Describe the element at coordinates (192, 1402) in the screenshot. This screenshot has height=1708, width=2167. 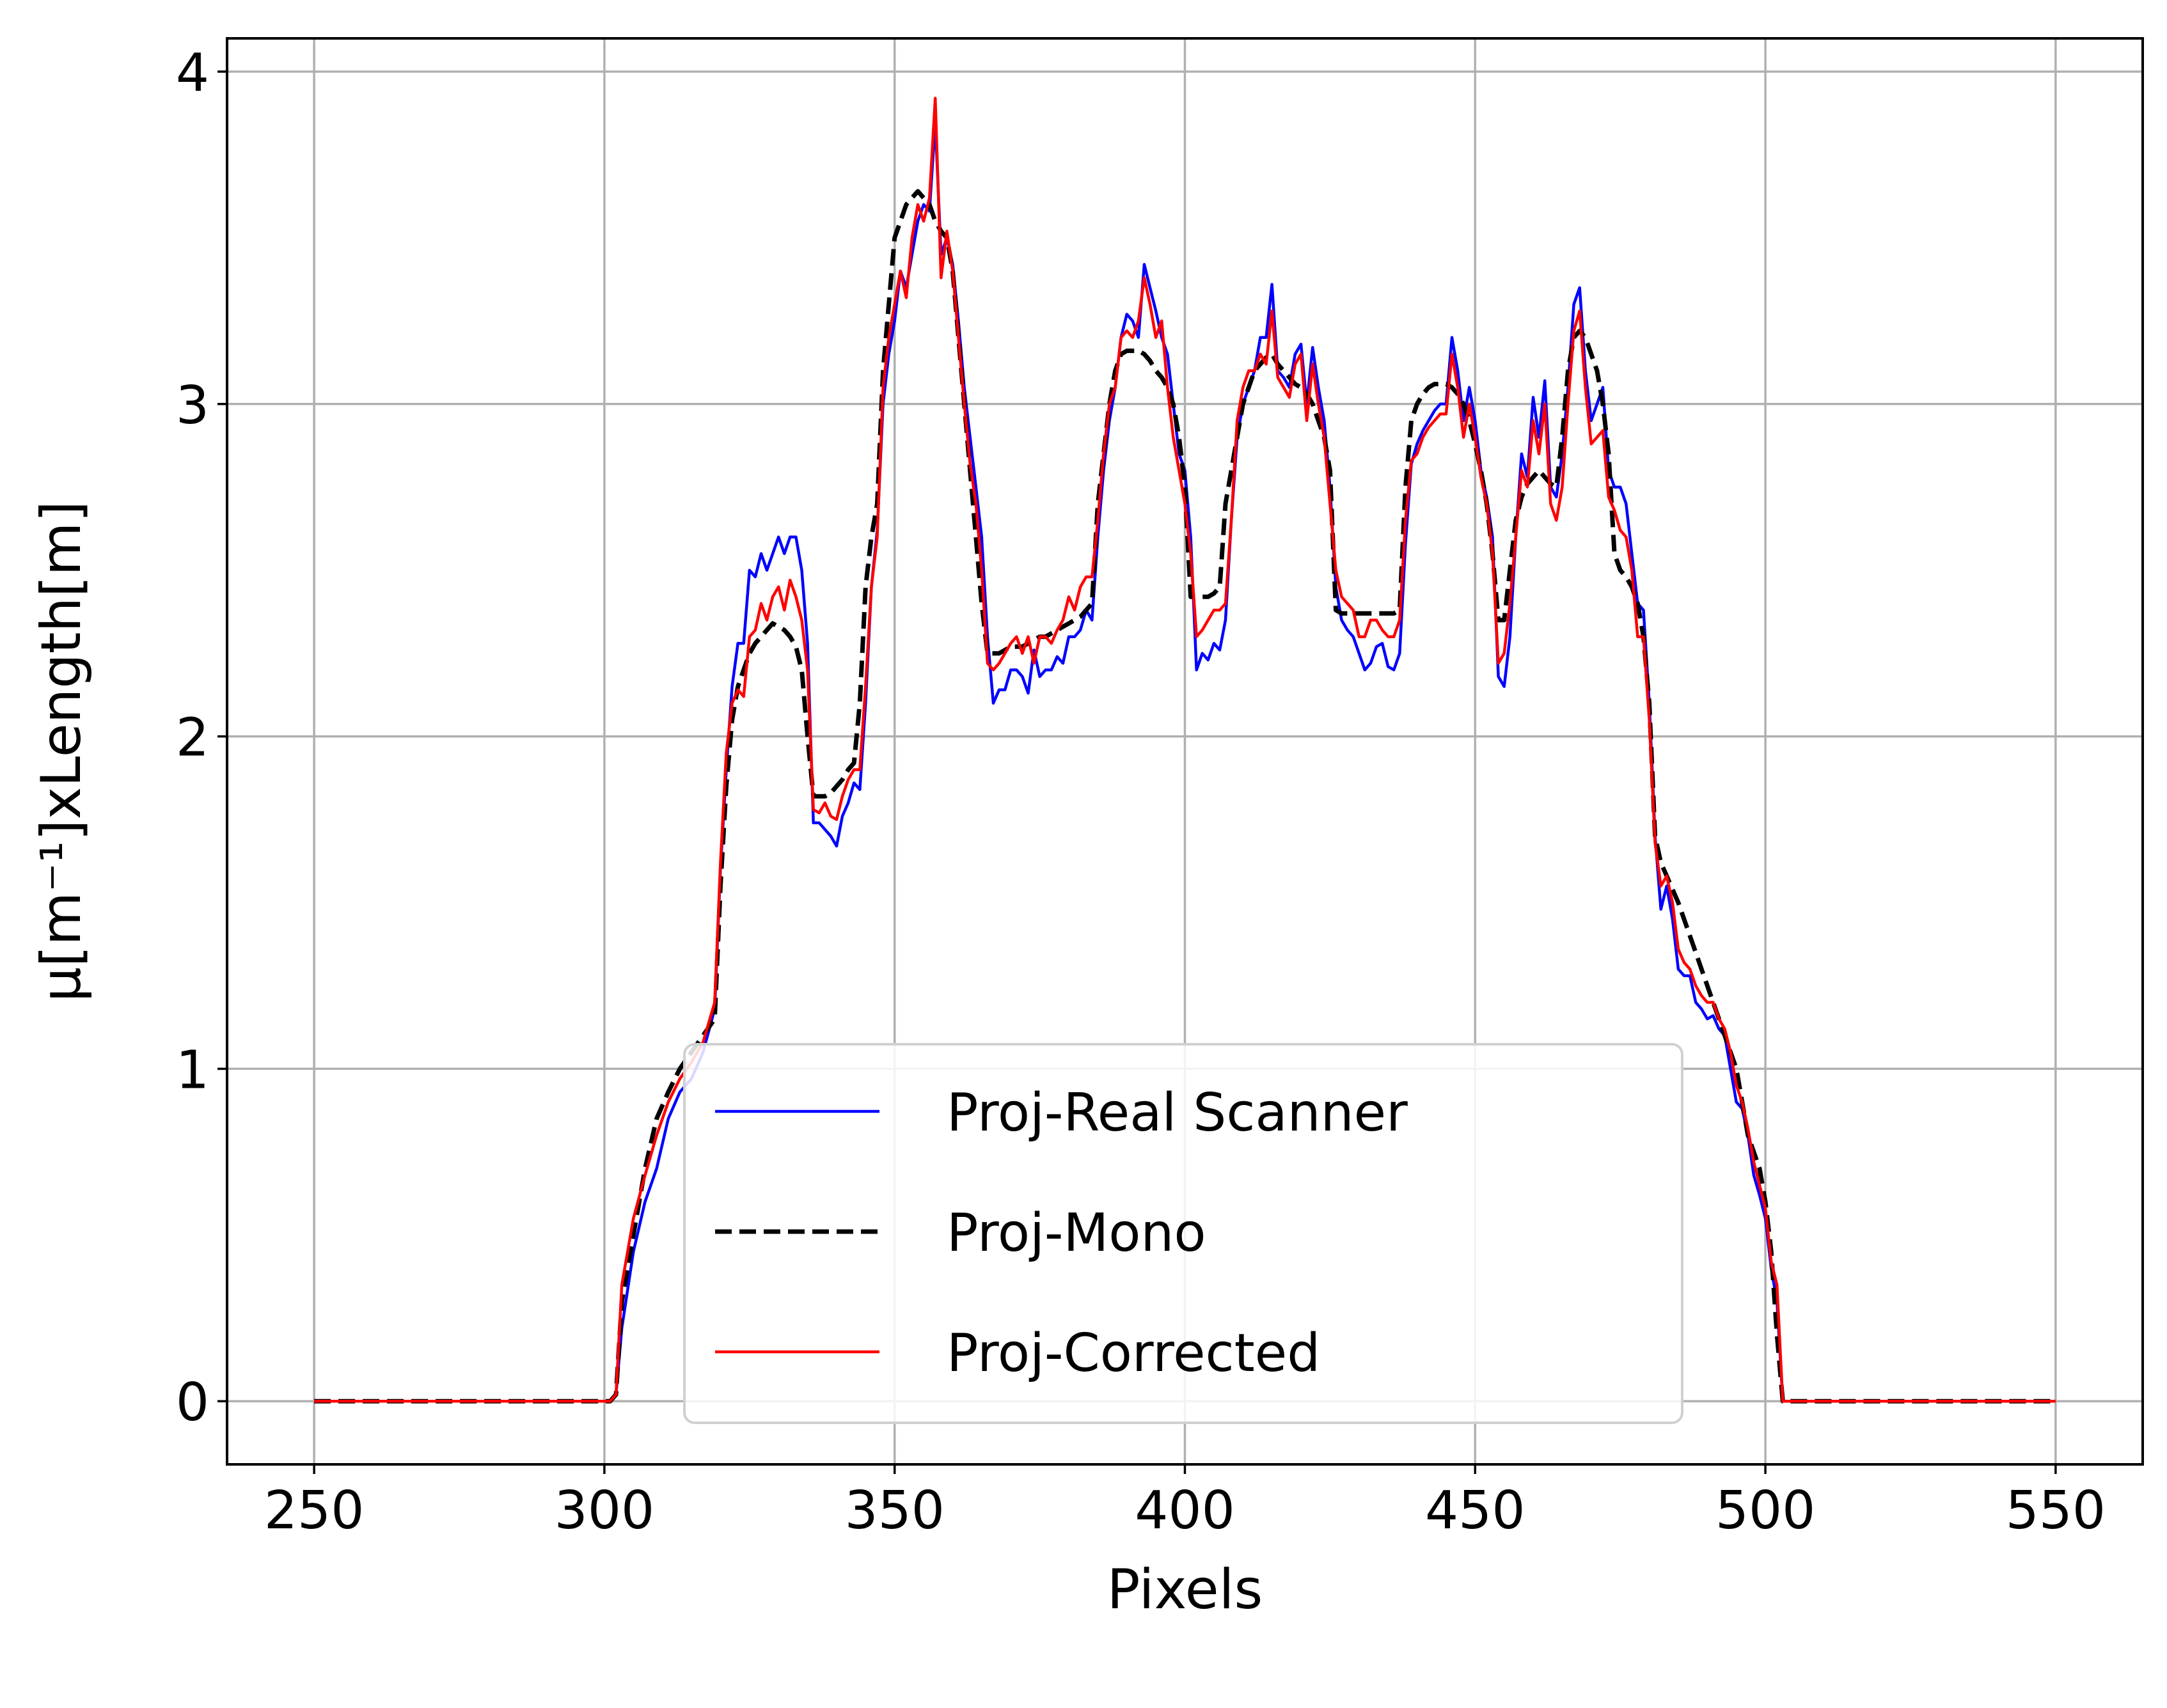
I see `y-tick-label: 0` at that location.